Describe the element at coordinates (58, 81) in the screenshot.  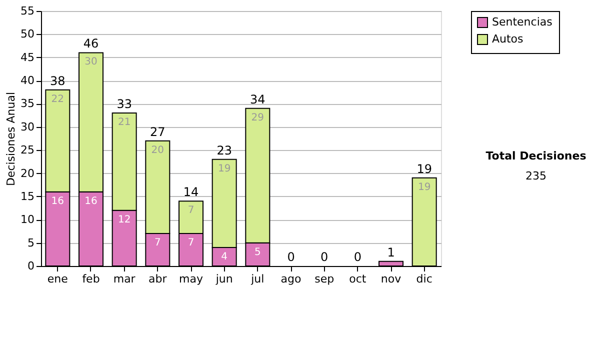
I see `total-label: 38` at that location.